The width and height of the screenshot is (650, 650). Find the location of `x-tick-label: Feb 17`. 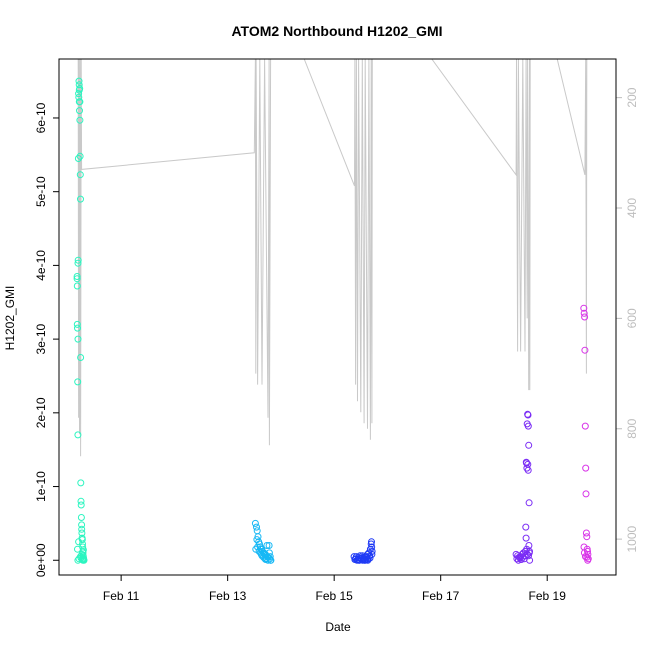

x-tick-label: Feb 17 is located at coordinates (441, 596).